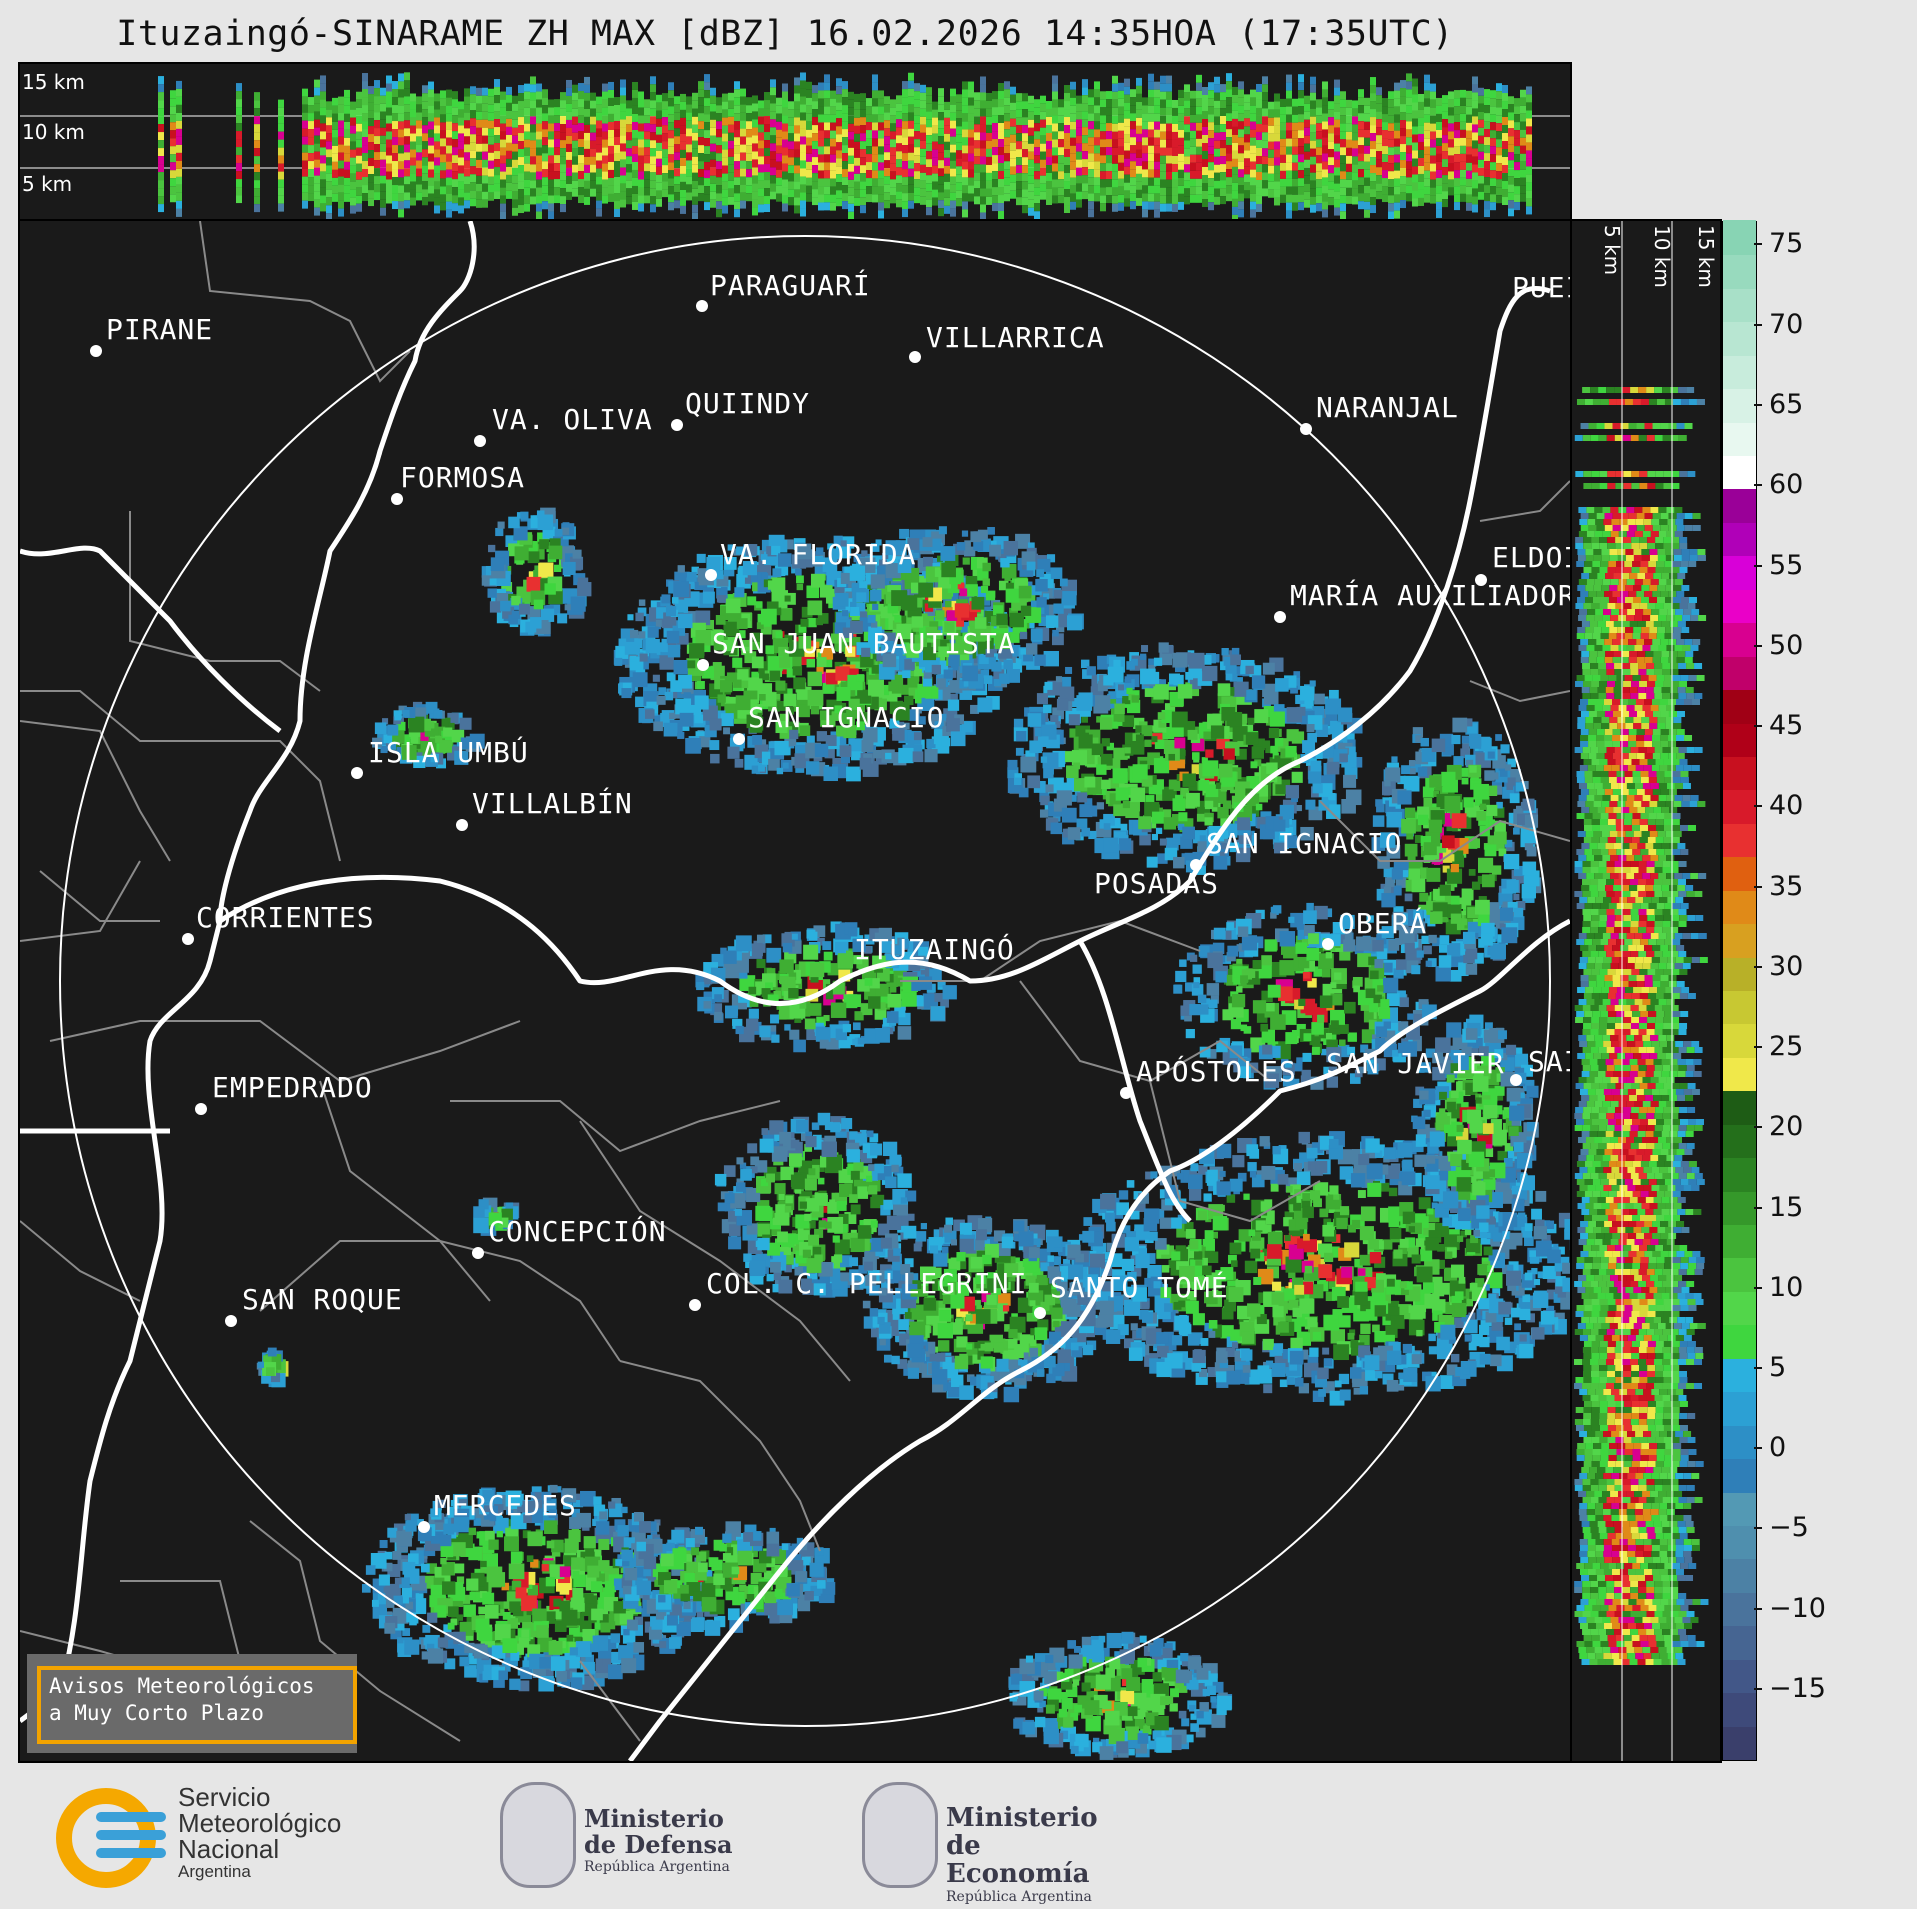 Image resolution: width=1917 pixels, height=1909 pixels. I want to click on top-cross-section-echoes, so click(795, 146).